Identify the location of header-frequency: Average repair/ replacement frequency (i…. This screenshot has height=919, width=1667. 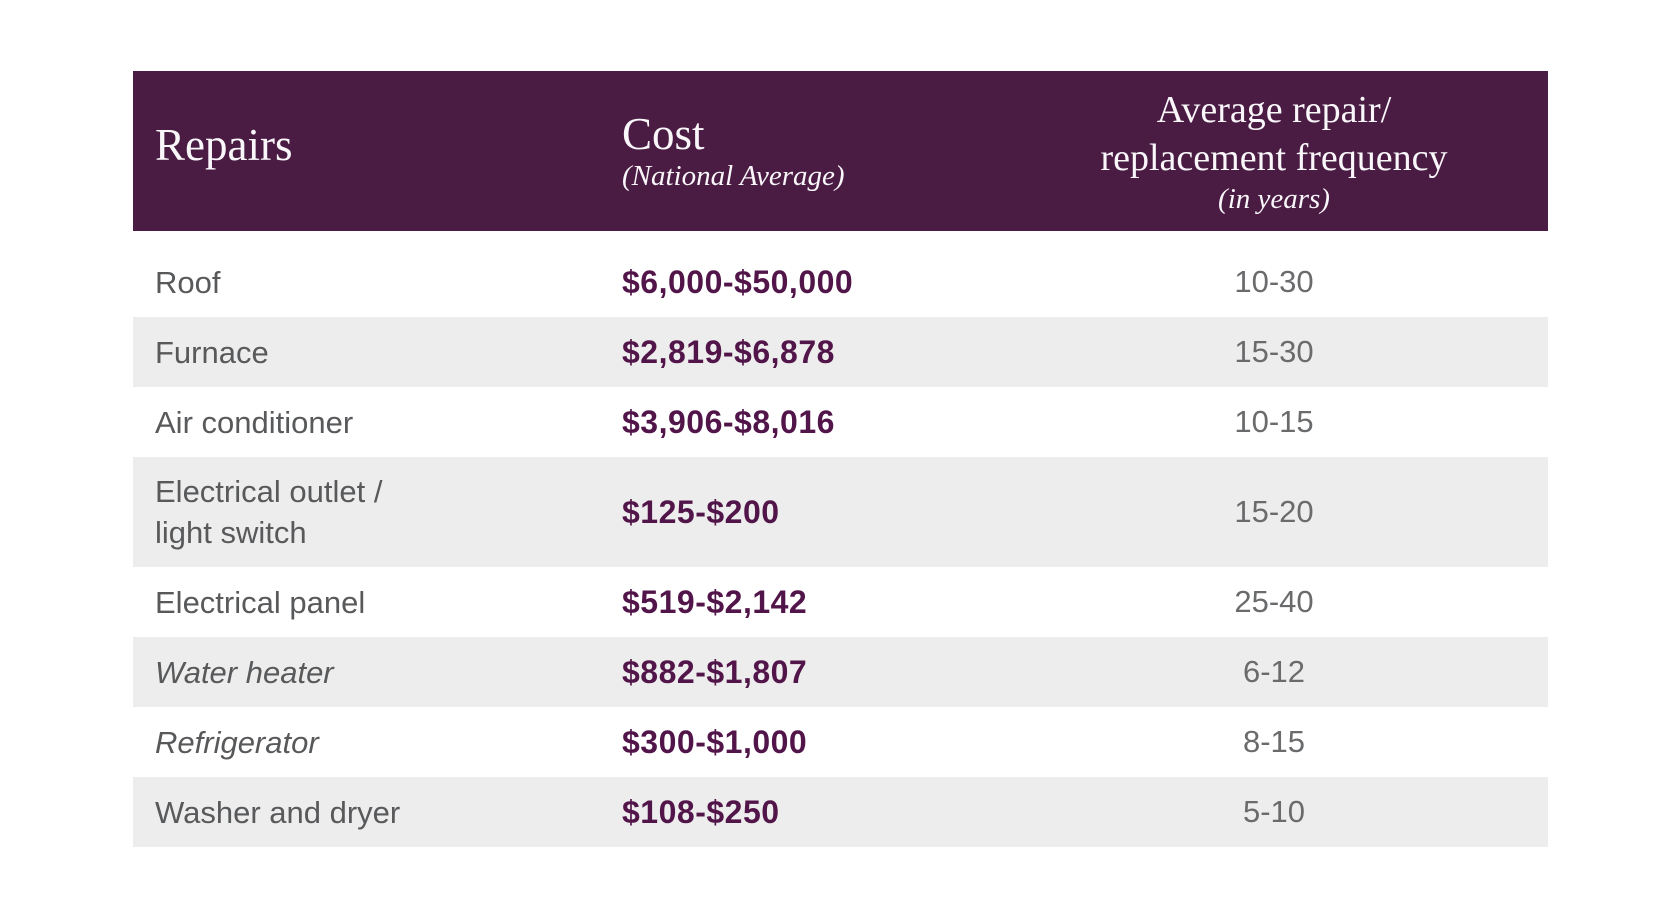
(1274, 151).